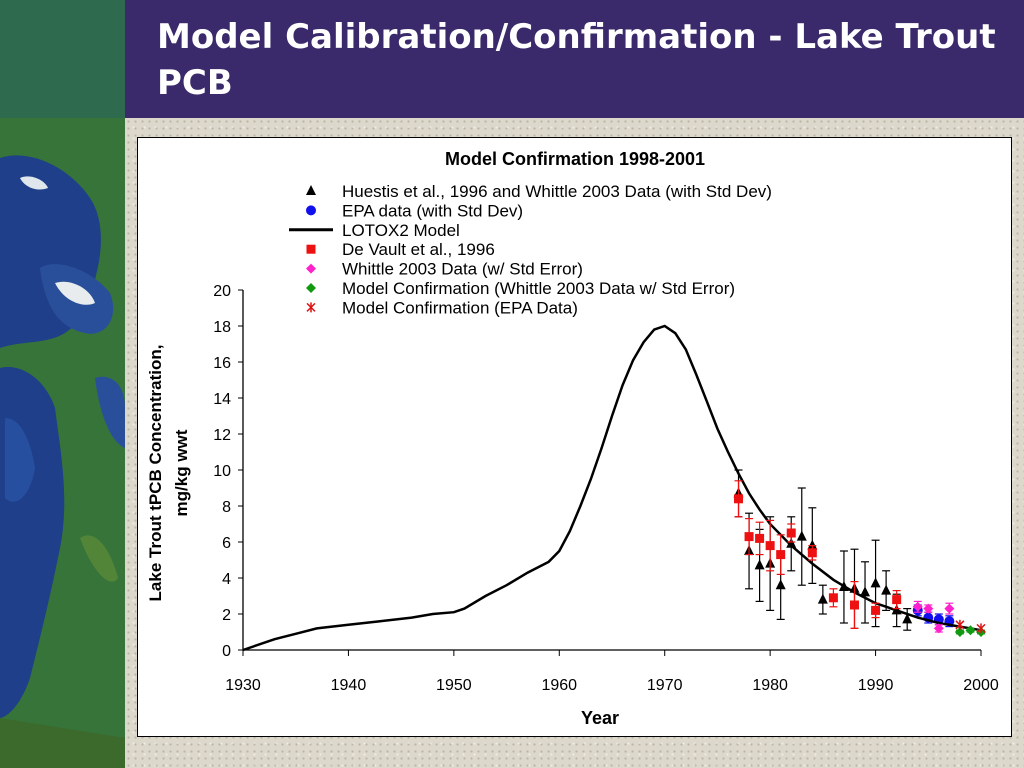  What do you see at coordinates (155, 473) in the screenshot?
I see `y-axis-label-line1: Lake Trout tPCB Concentration,` at bounding box center [155, 473].